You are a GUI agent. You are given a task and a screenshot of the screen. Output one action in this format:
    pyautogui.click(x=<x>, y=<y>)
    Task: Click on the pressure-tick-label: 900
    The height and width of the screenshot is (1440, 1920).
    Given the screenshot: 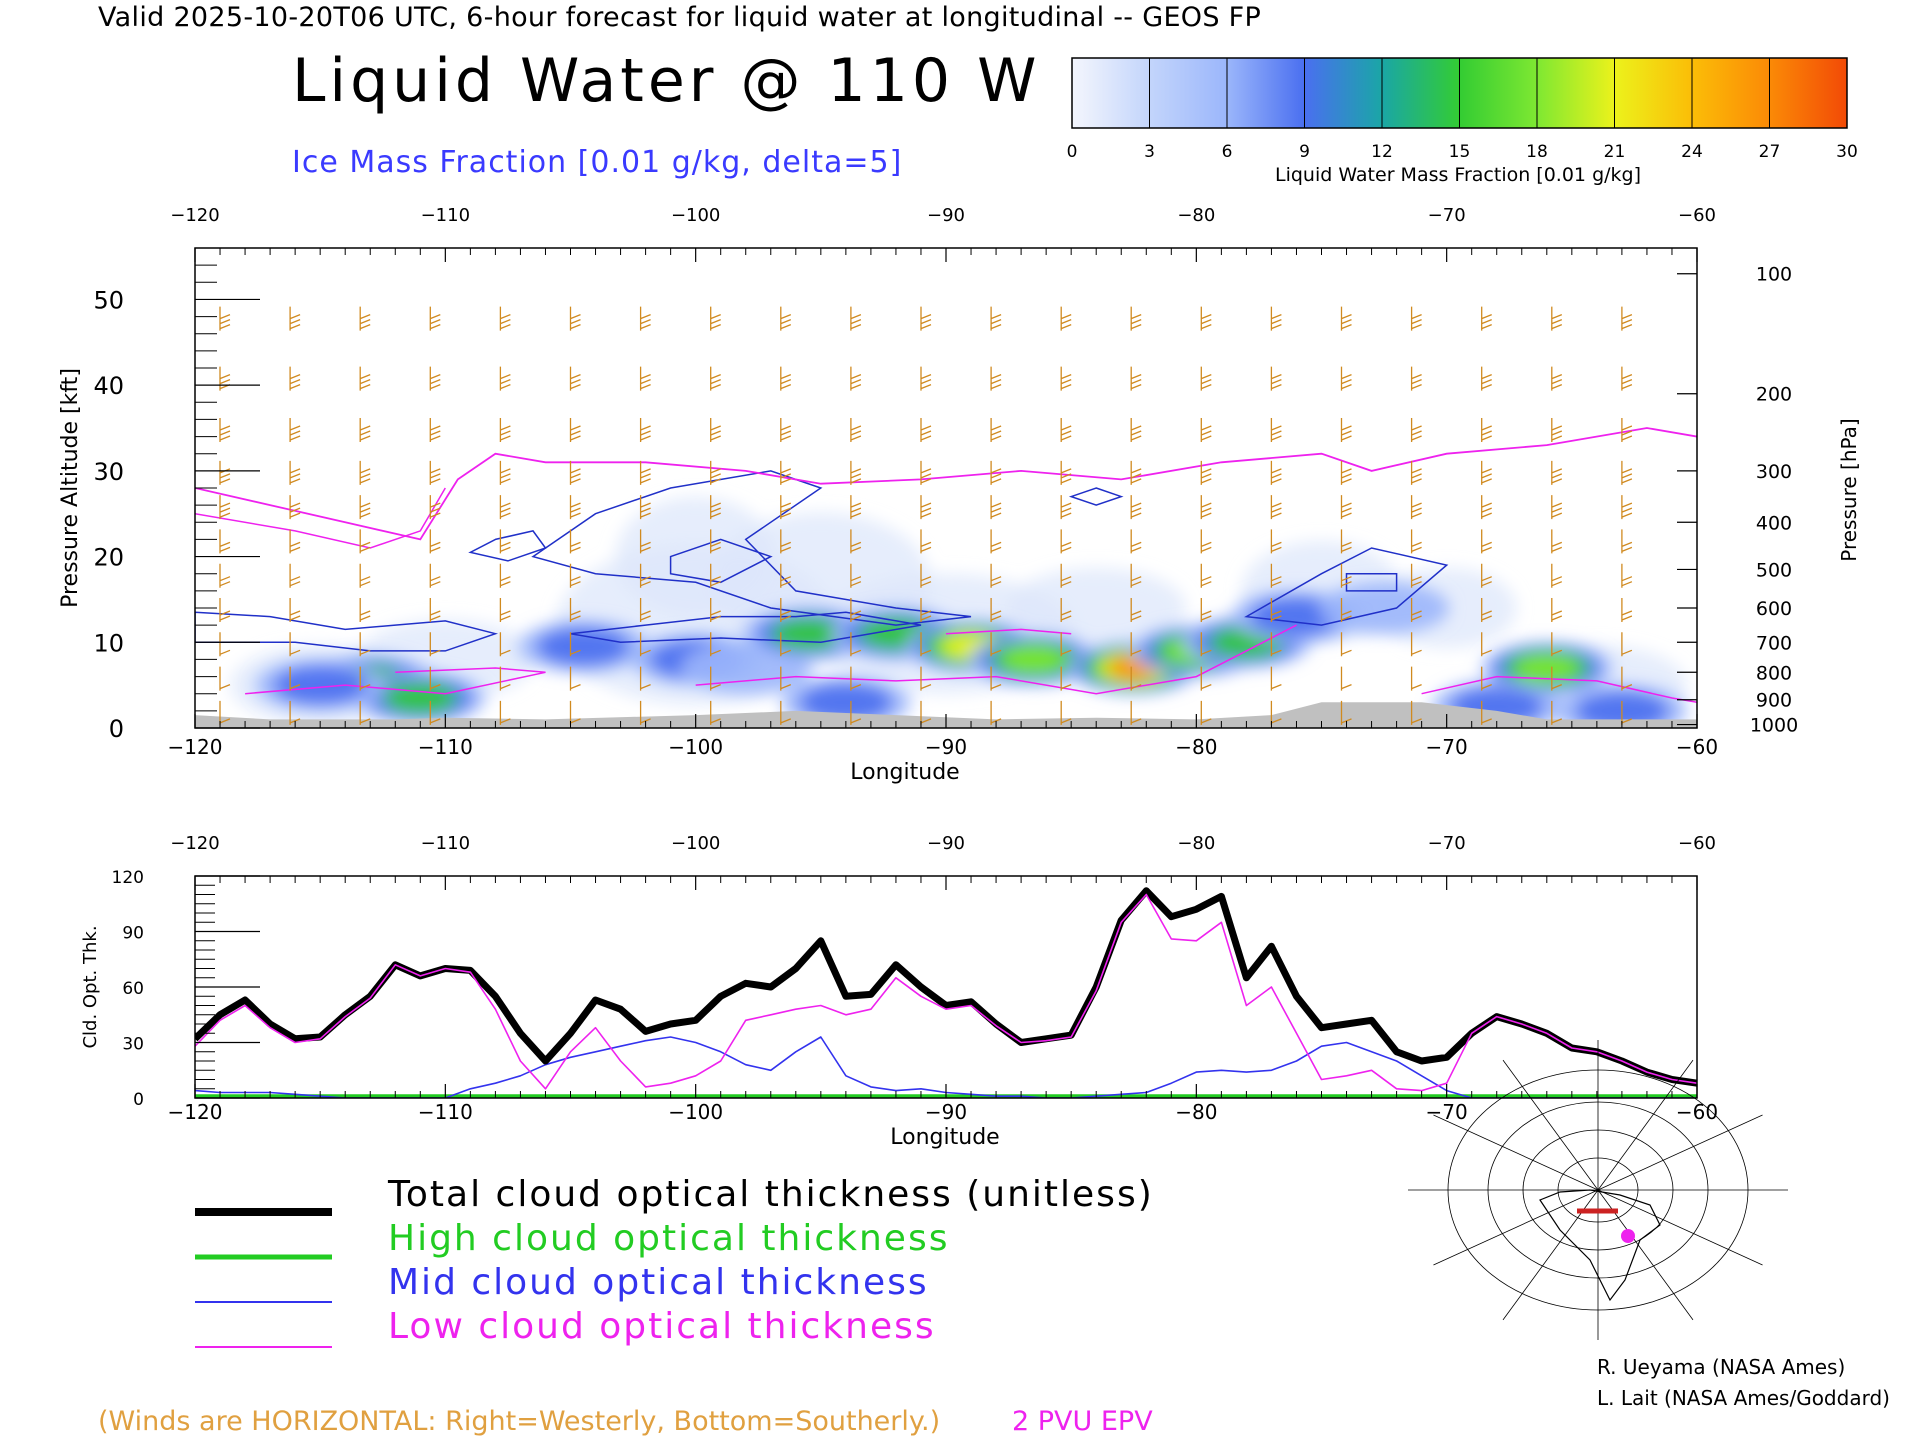 What is the action you would take?
    pyautogui.click(x=1774, y=701)
    